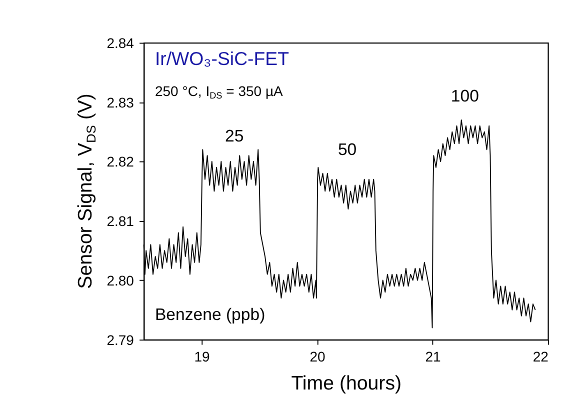 This screenshot has width=562, height=410. Describe the element at coordinates (120, 280) in the screenshot. I see `y-tick-label: 2.80` at that location.